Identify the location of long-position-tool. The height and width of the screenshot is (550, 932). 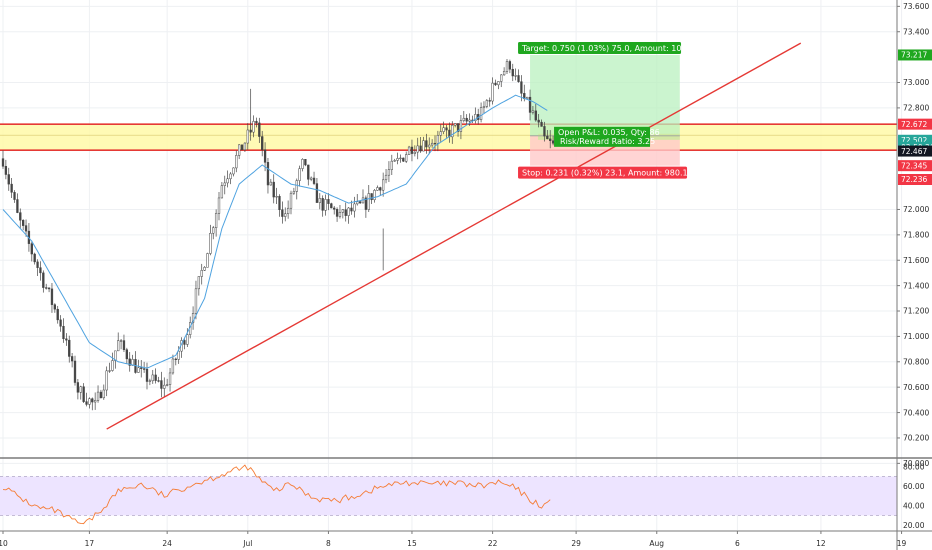
(605, 110).